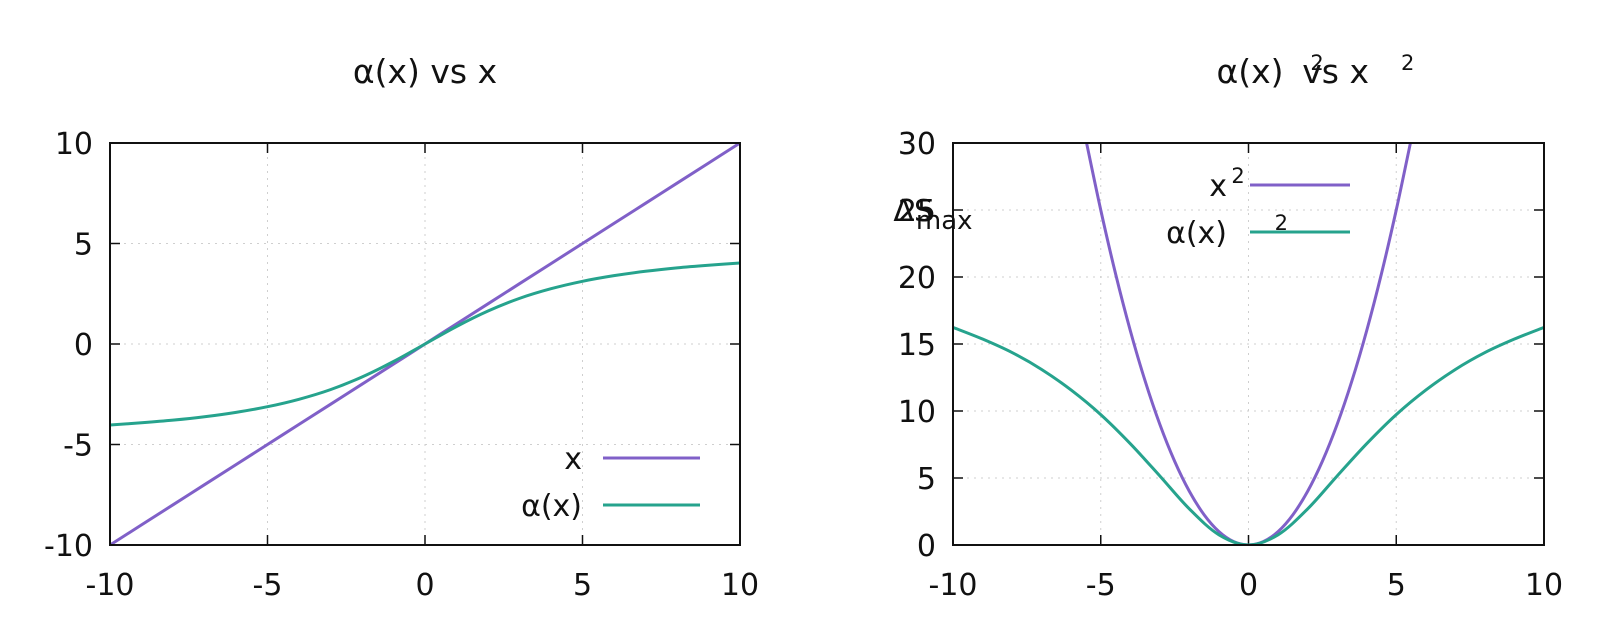 Image resolution: width=1600 pixels, height=640 pixels. What do you see at coordinates (1330, 71) in the screenshot?
I see `text-segment: vs x` at bounding box center [1330, 71].